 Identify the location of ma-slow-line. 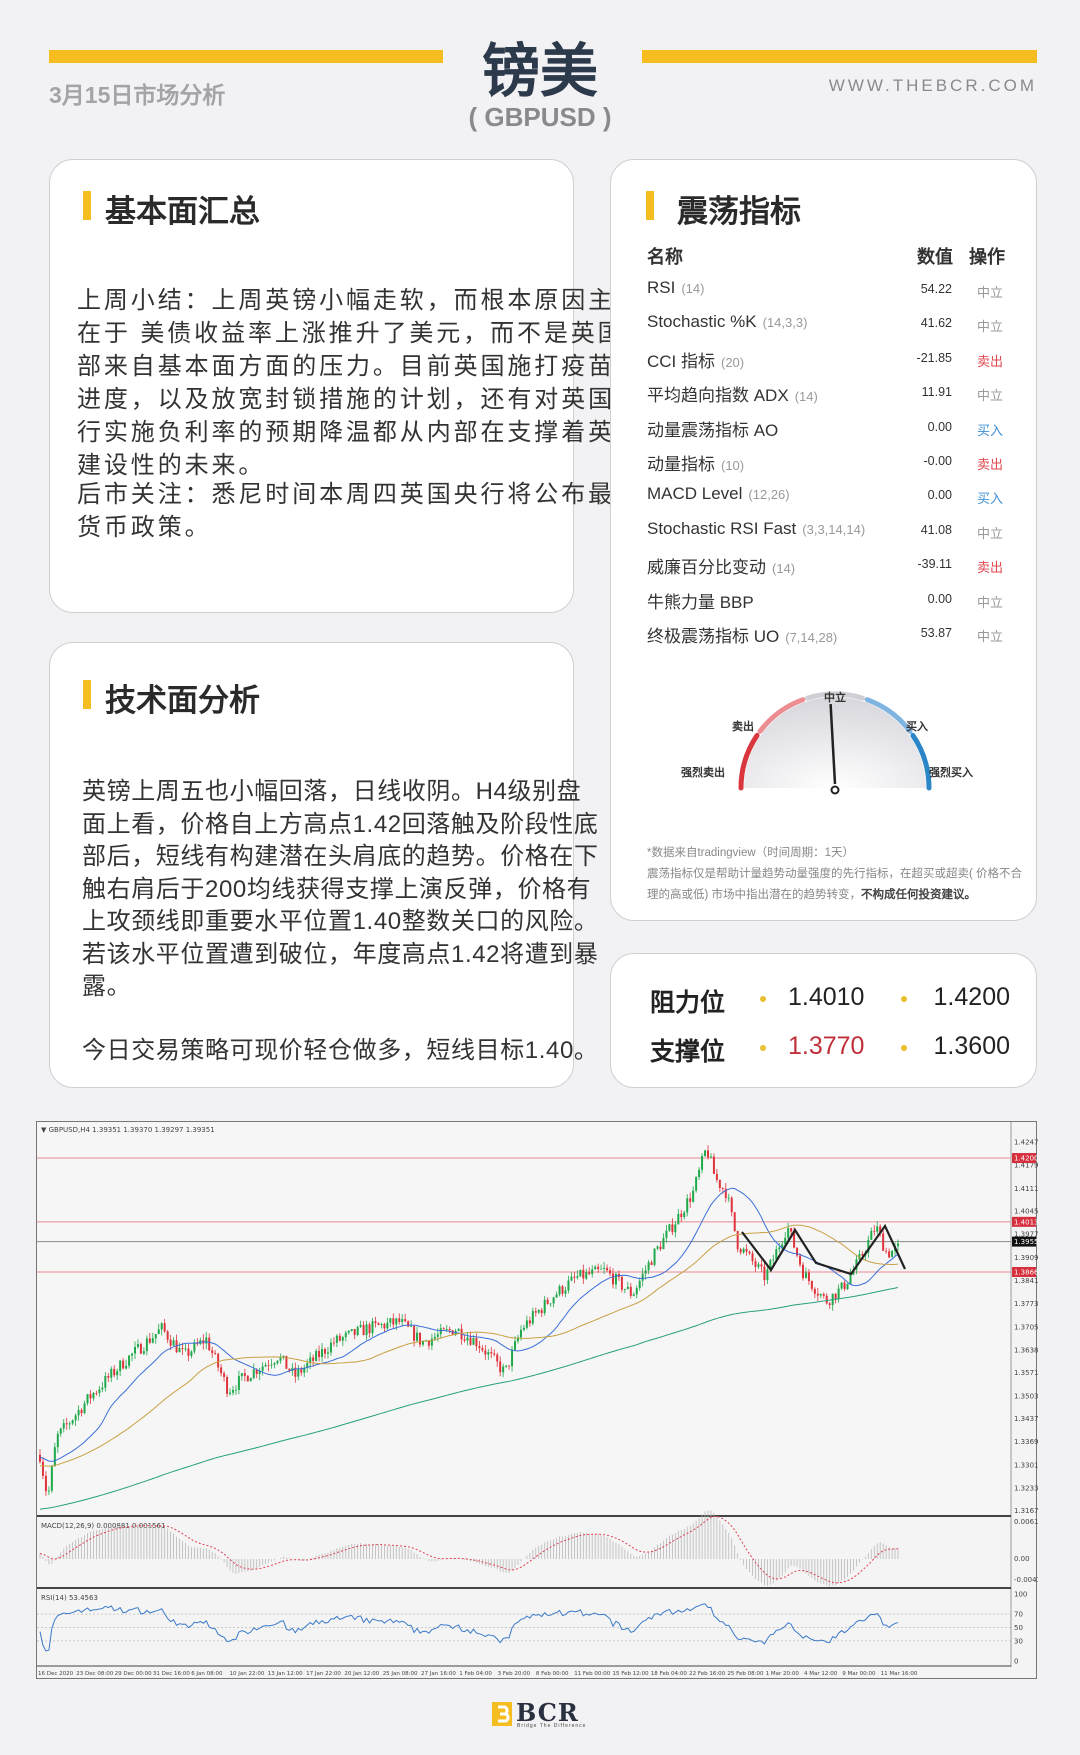
(469, 1398).